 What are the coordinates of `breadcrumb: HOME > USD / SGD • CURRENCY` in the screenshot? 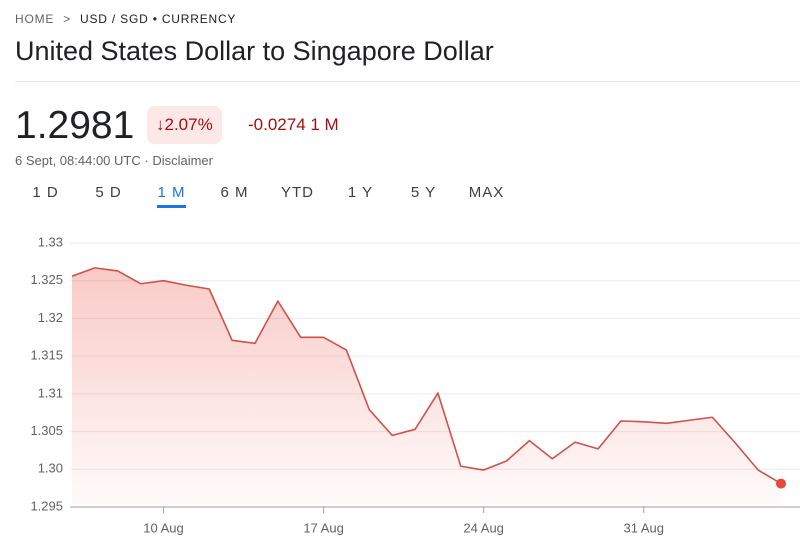 It's located at (126, 19).